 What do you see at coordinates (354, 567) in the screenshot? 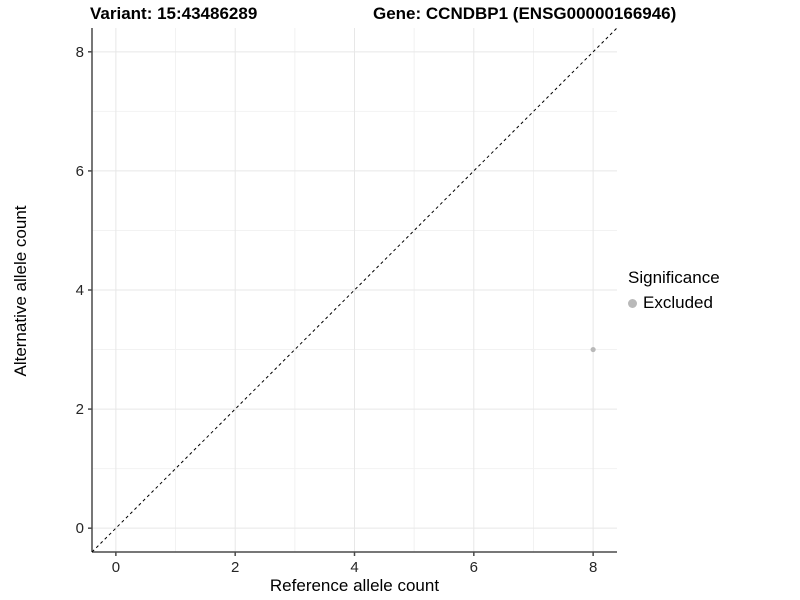
I see `x-tick-label: 4` at bounding box center [354, 567].